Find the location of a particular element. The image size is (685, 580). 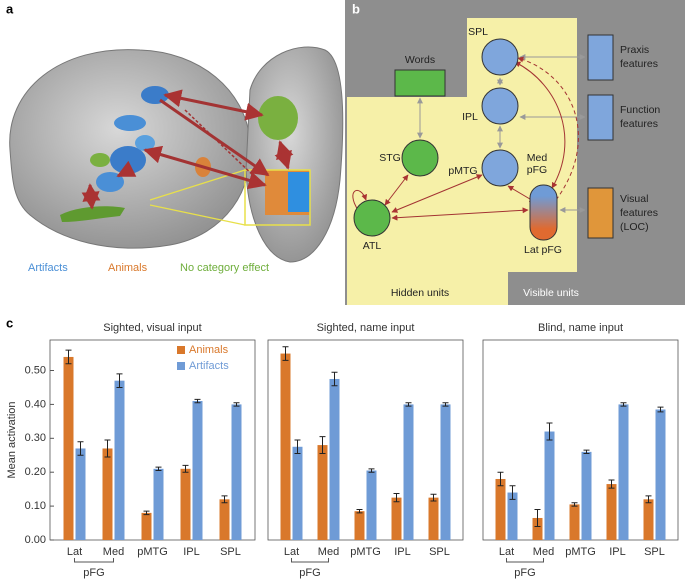

chart-title: Sighted, name input is located at coordinates (366, 328).